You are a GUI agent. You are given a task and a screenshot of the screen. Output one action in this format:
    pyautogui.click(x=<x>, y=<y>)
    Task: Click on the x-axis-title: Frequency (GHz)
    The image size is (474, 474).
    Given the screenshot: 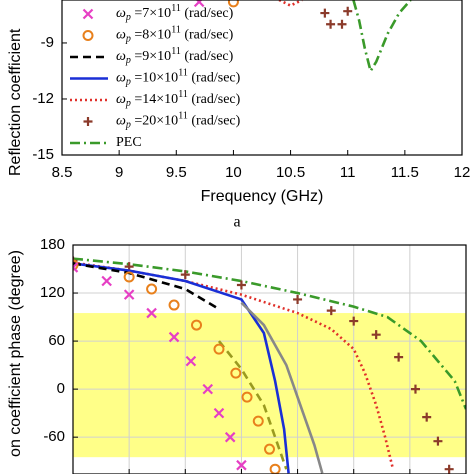 What is the action you would take?
    pyautogui.click(x=262, y=196)
    